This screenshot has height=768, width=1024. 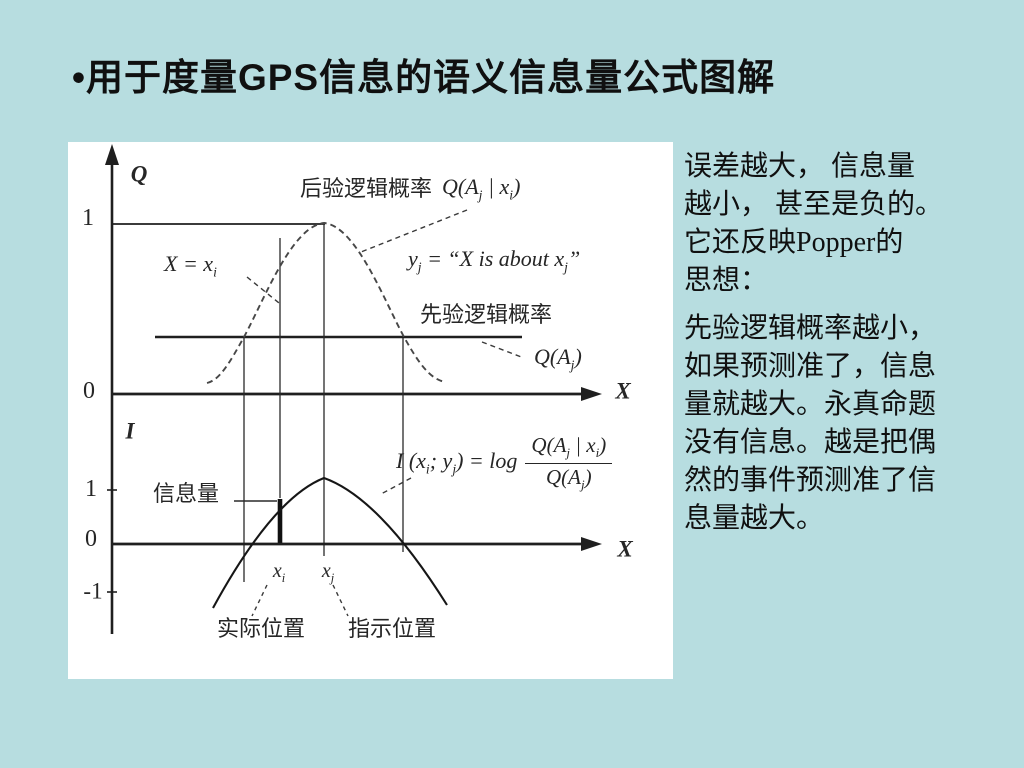 I want to click on page-title: •用于度量GPS信息的语义信息量公式图解, so click(x=424, y=77).